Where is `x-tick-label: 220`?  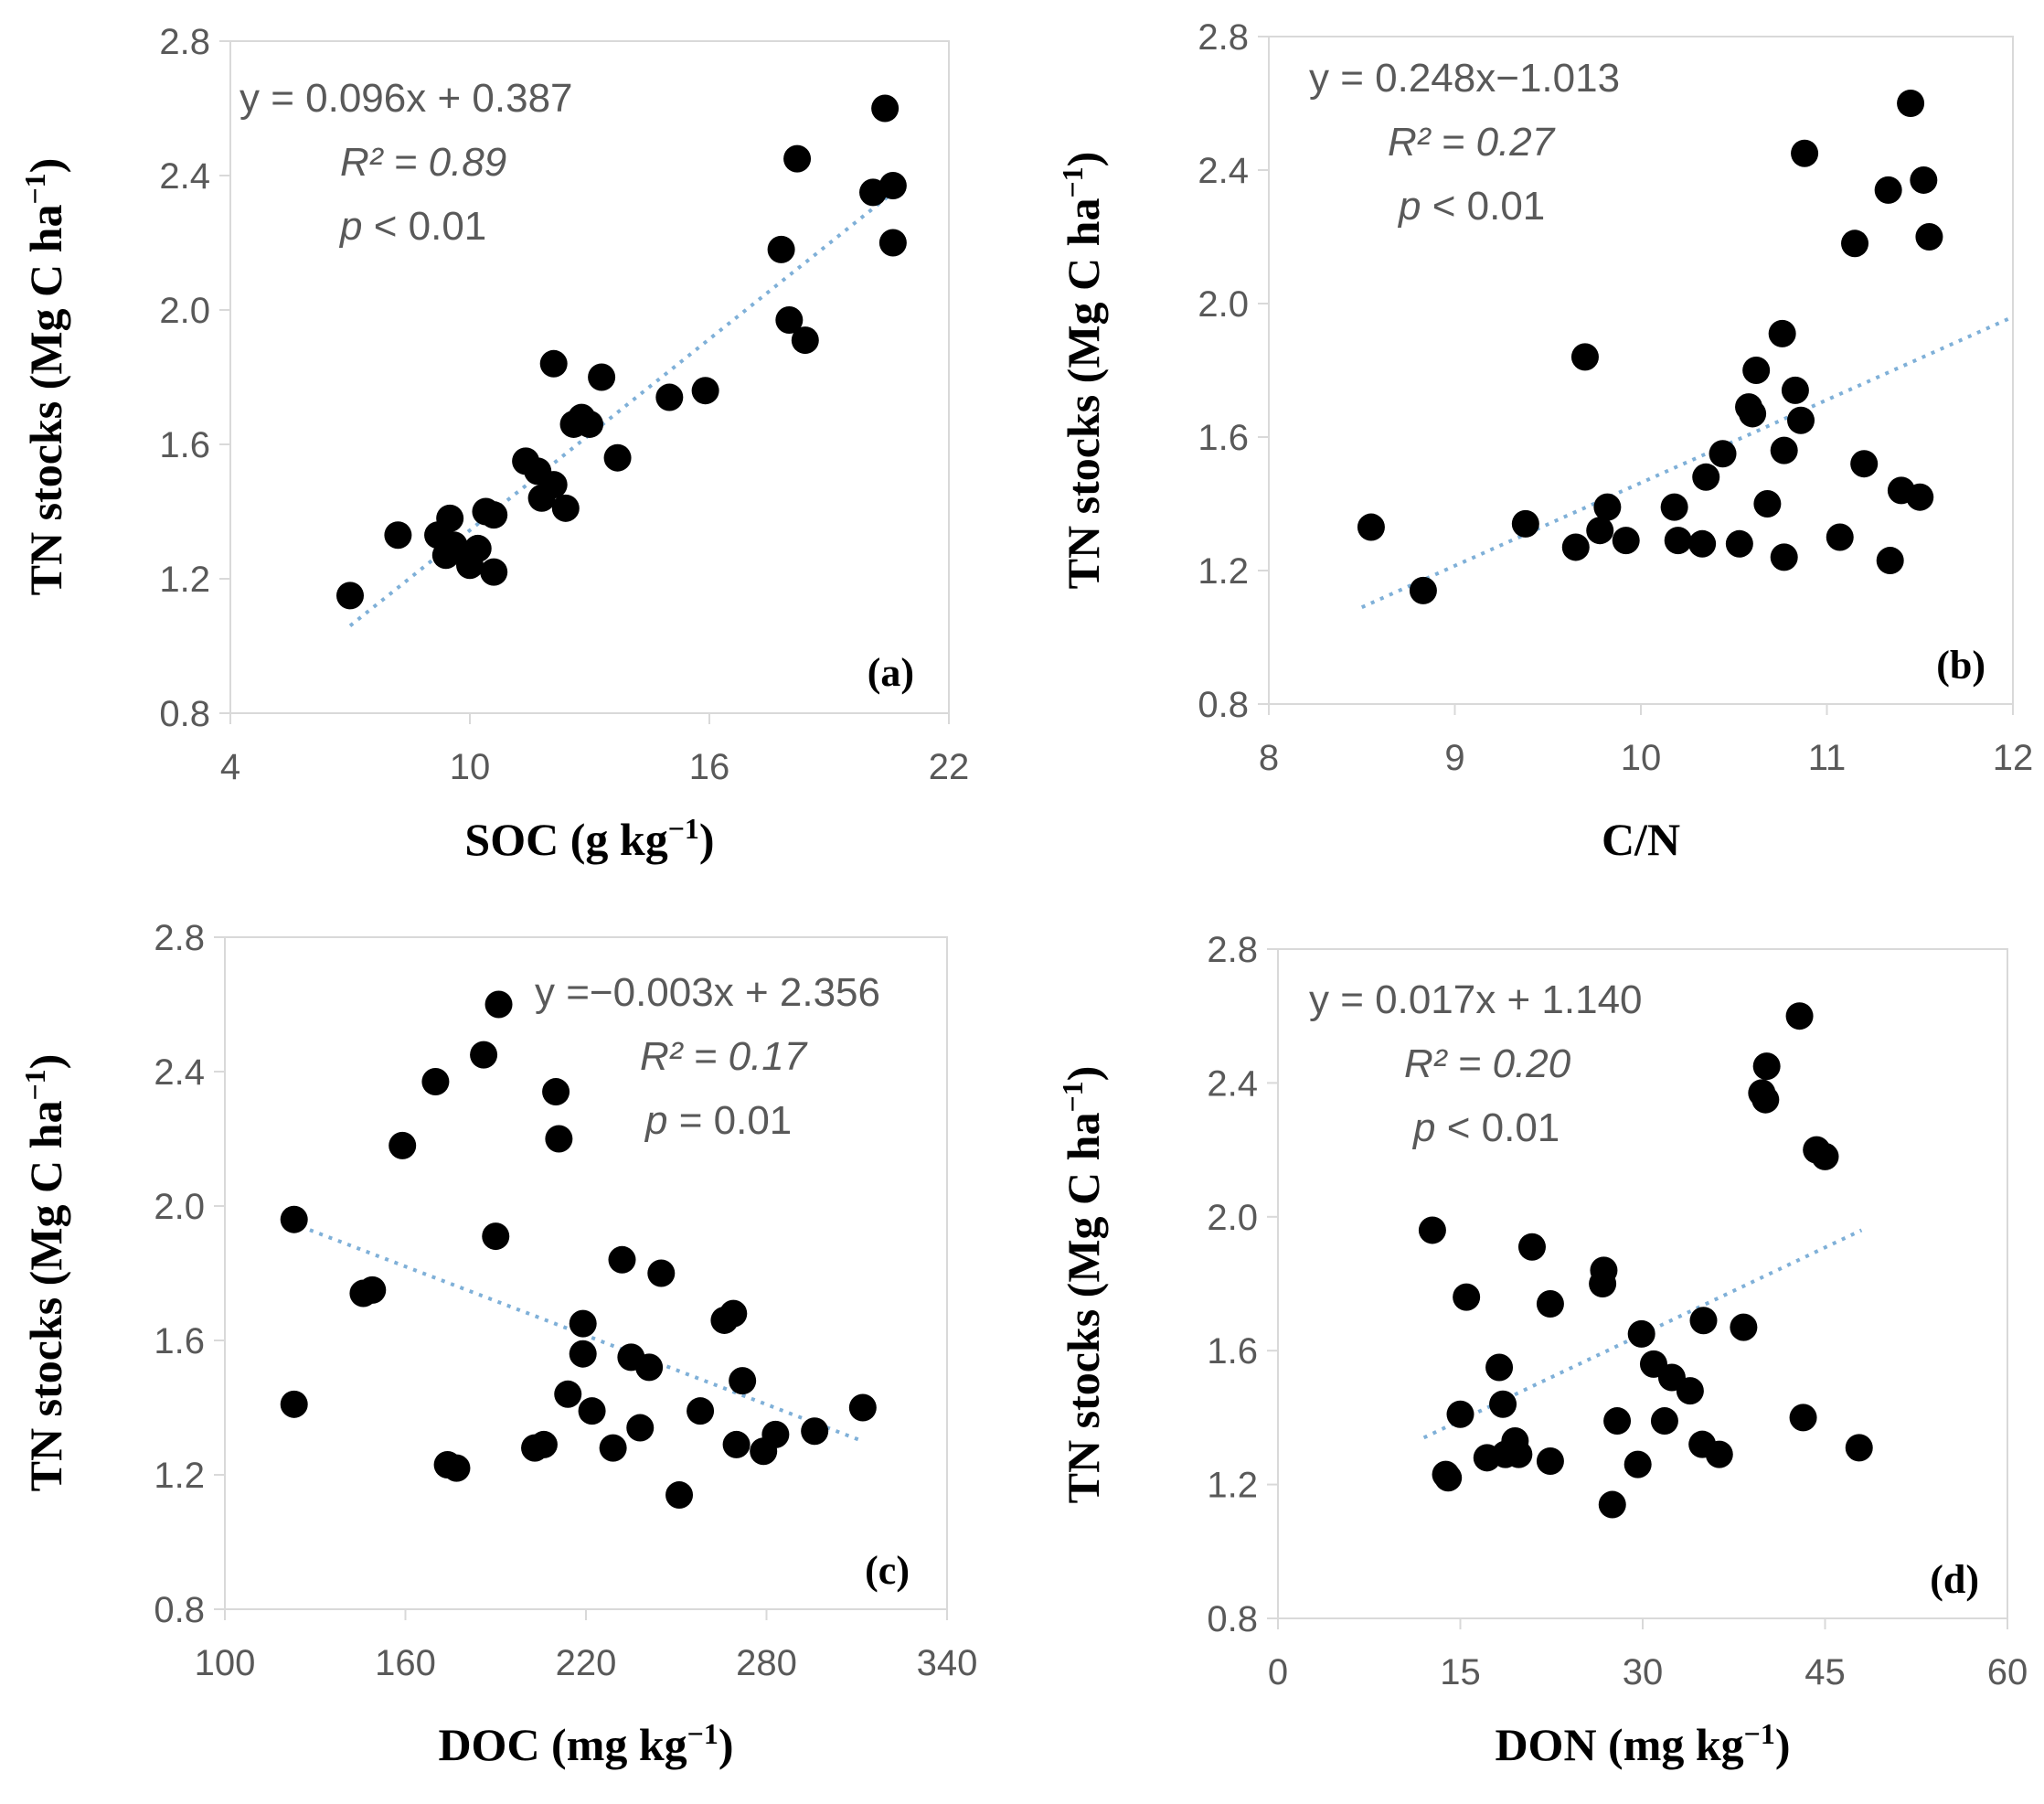 x-tick-label: 220 is located at coordinates (586, 1663).